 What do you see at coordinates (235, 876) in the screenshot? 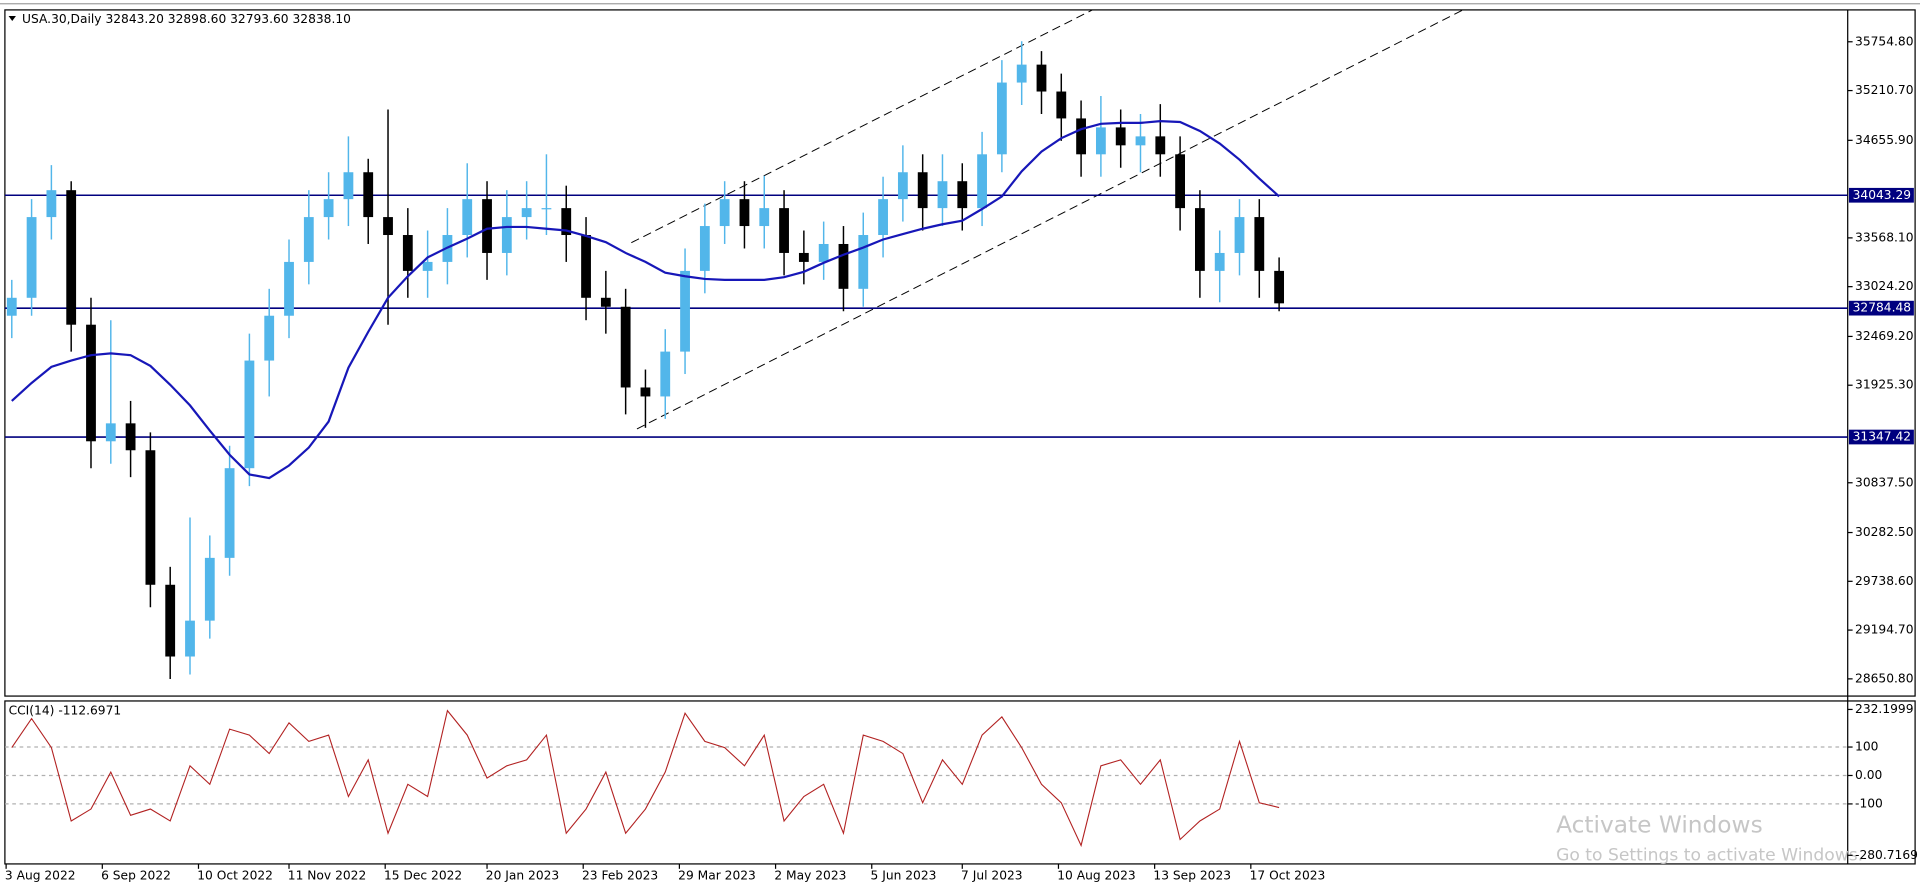
I see `x-tick-label: 10 Oct 2022` at bounding box center [235, 876].